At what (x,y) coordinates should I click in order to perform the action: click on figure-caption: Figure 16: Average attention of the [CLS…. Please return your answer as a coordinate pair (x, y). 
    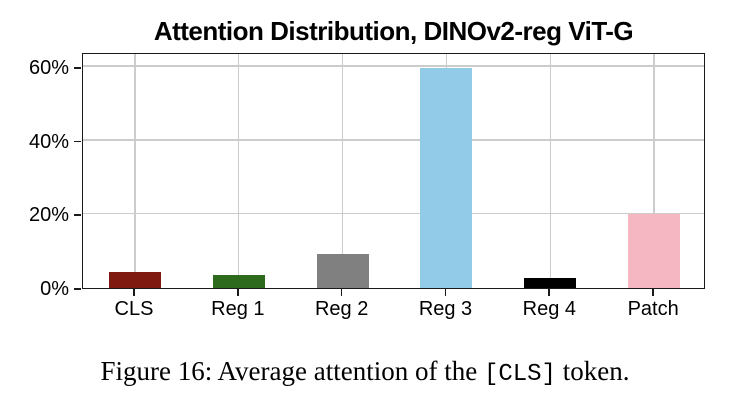
    Looking at the image, I should click on (365, 372).